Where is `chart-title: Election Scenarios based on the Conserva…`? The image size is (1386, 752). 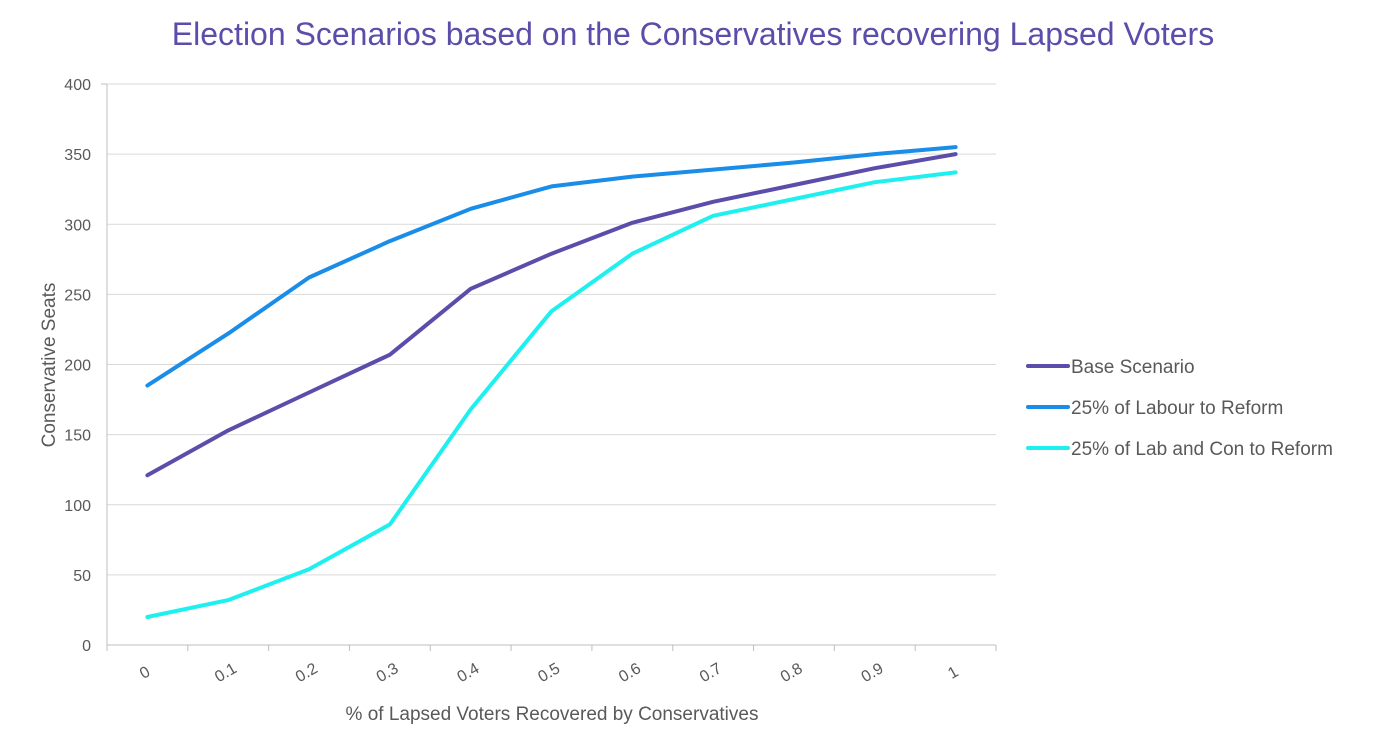 chart-title: Election Scenarios based on the Conserva… is located at coordinates (693, 34).